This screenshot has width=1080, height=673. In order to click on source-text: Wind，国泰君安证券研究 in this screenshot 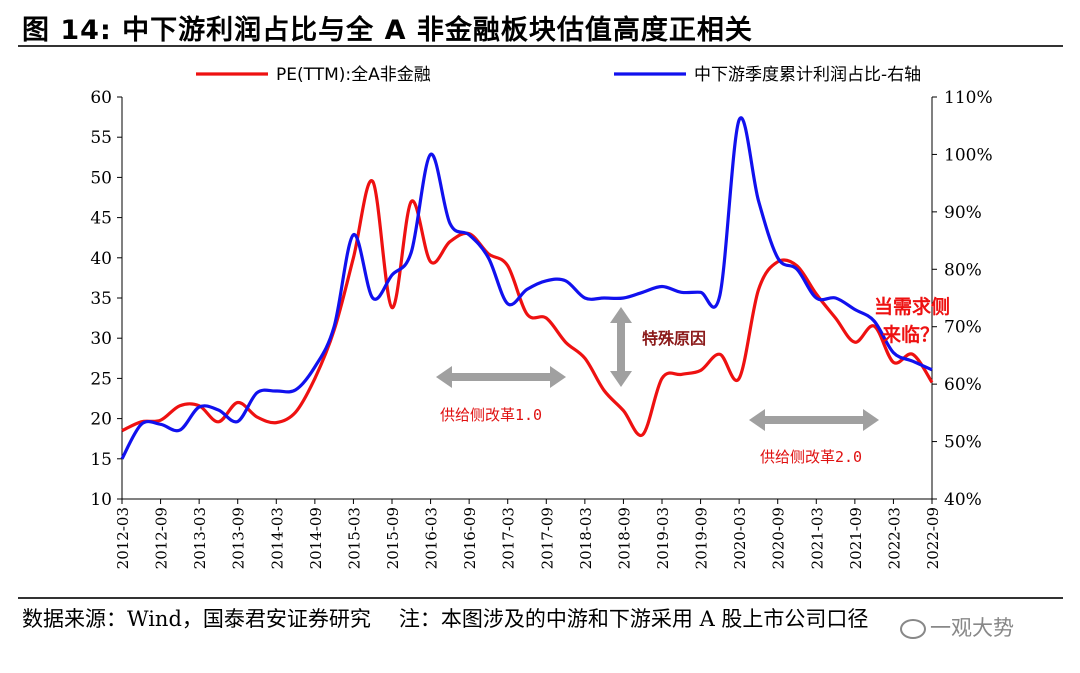, I will do `click(249, 619)`.